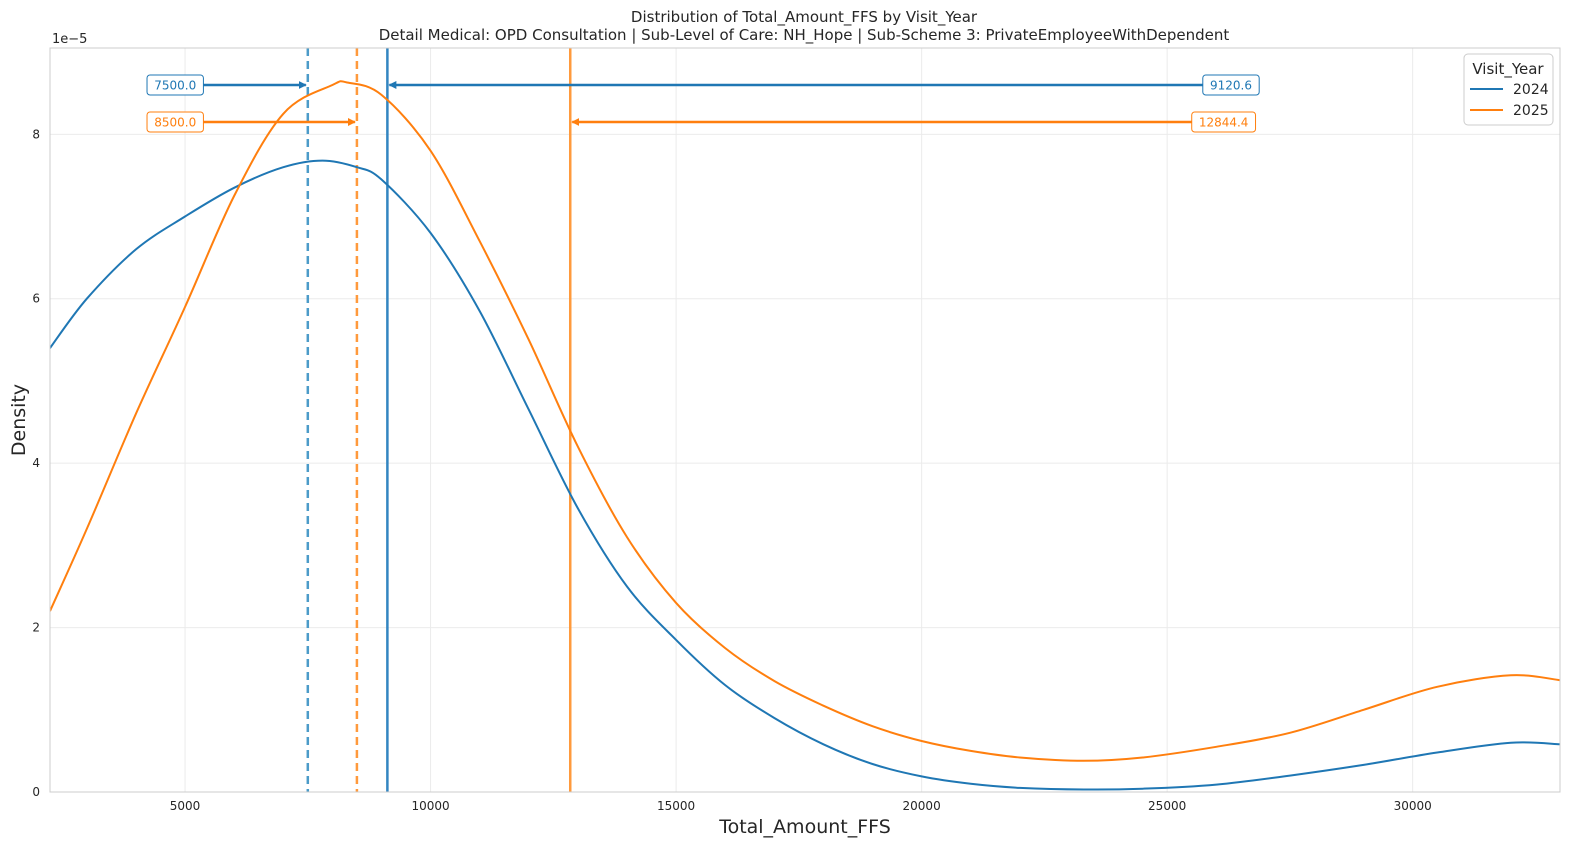 This screenshot has width=1589, height=857. I want to click on y-axis-ticks: 0 2 4 6 8, so click(36, 463).